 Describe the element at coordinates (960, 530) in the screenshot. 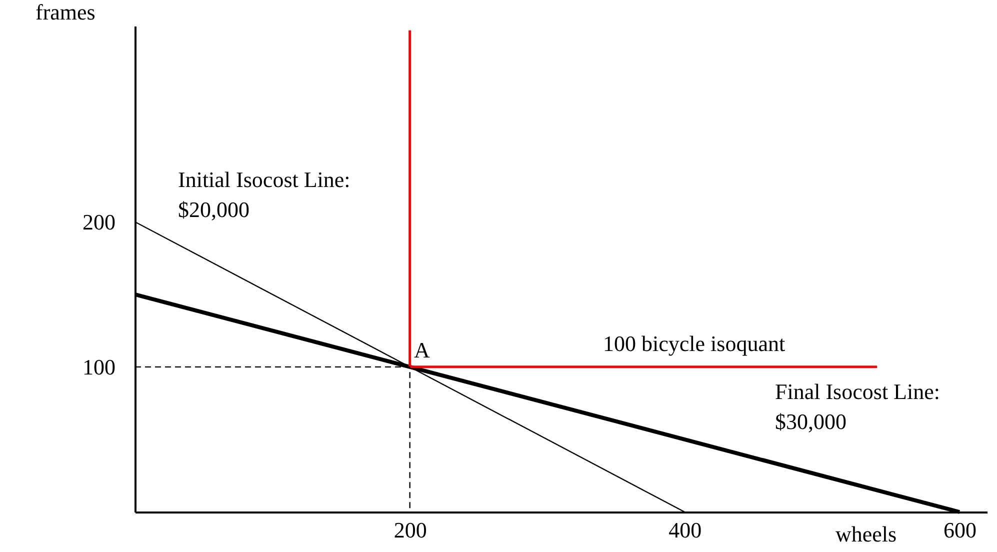

I see `x-tick-label: 600` at that location.